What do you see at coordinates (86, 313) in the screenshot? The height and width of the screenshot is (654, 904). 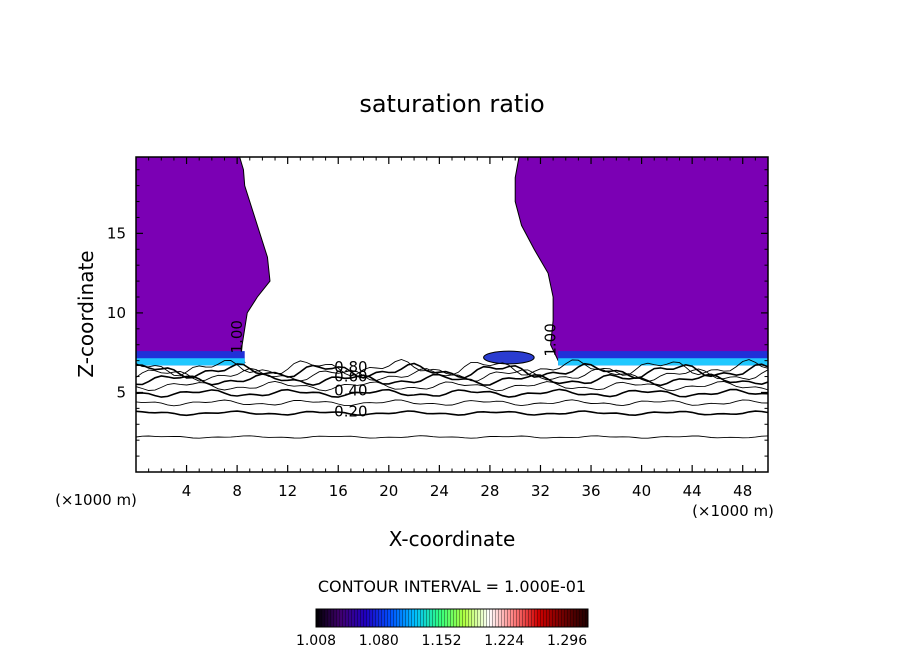 I see `y-axis-label: Z-coordinate` at bounding box center [86, 313].